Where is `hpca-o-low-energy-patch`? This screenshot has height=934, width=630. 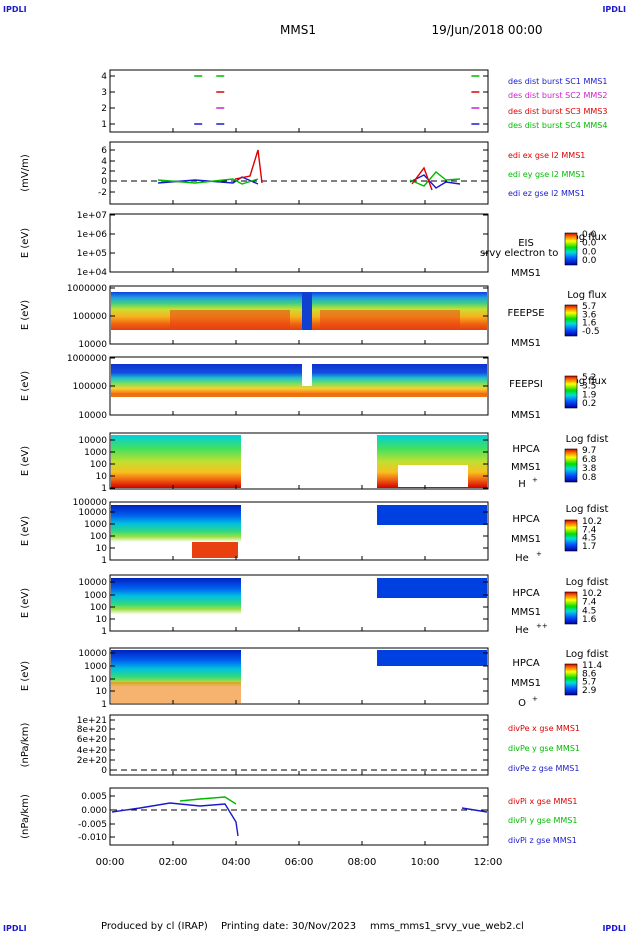 hpca-o-low-energy-patch is located at coordinates (176, 692).